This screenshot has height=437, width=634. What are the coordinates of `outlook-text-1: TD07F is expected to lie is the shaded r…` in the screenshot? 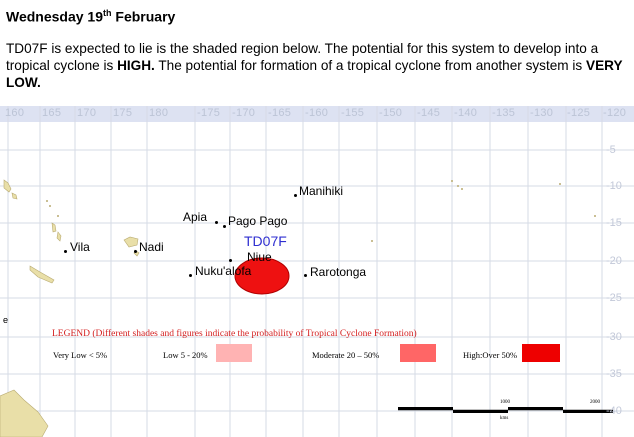 It's located at (302, 57).